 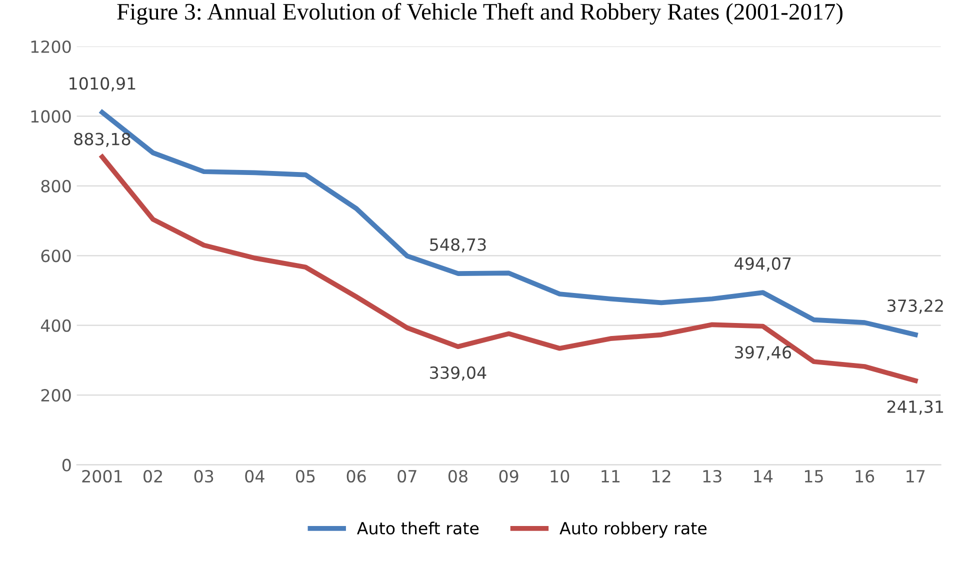 What do you see at coordinates (51, 47) in the screenshot?
I see `y-tick-label: 1200` at bounding box center [51, 47].